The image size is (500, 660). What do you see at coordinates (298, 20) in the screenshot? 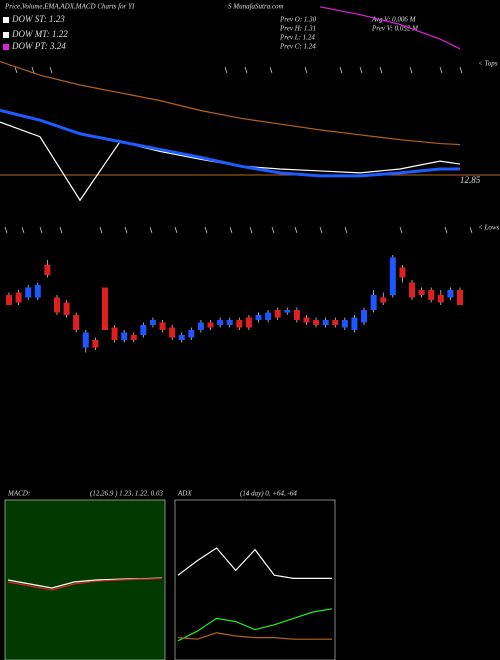
I see `prev-open: Prev O: 1.30` at bounding box center [298, 20].